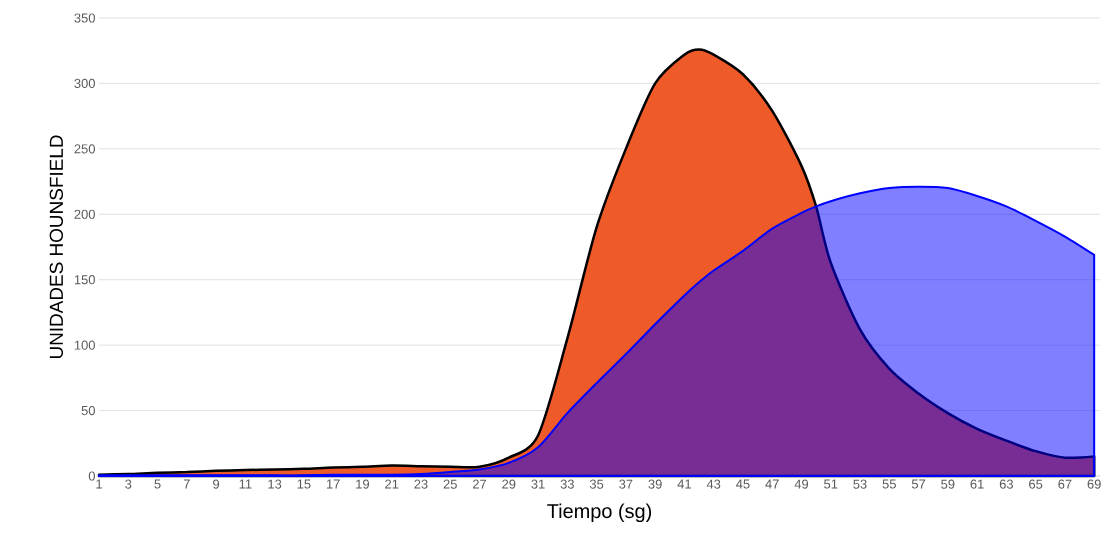 The height and width of the screenshot is (547, 1118). I want to click on x-tick-label: 29, so click(509, 484).